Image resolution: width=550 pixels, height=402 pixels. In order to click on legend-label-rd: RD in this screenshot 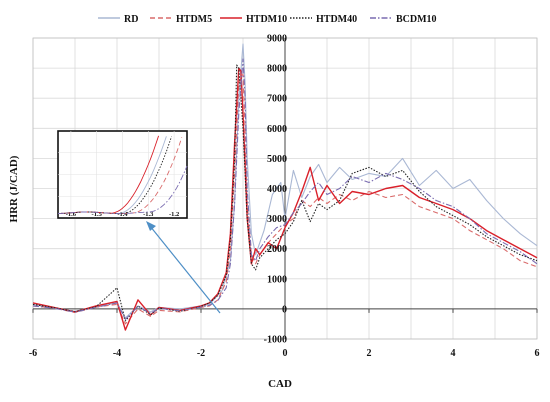, I will do `click(131, 19)`.